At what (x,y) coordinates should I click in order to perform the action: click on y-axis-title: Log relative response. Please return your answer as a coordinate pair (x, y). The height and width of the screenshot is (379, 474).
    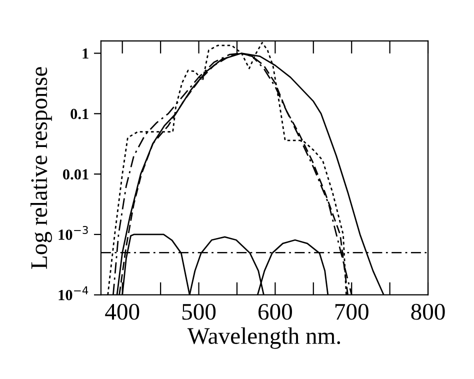
    Looking at the image, I should click on (41, 168).